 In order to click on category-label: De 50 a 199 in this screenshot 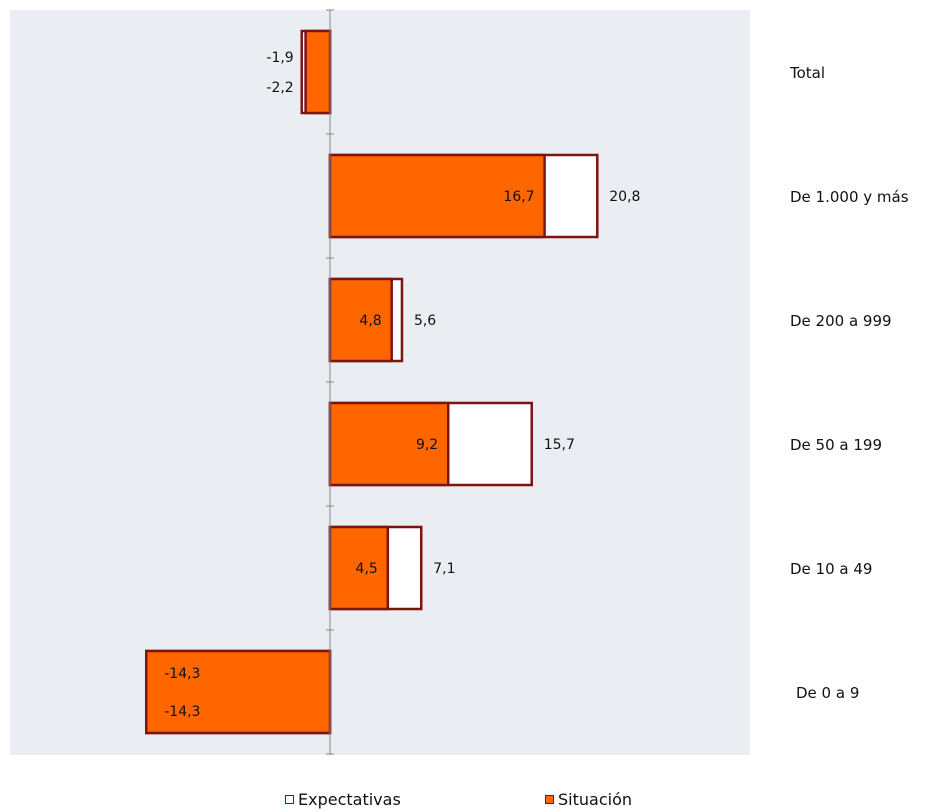, I will do `click(836, 445)`.